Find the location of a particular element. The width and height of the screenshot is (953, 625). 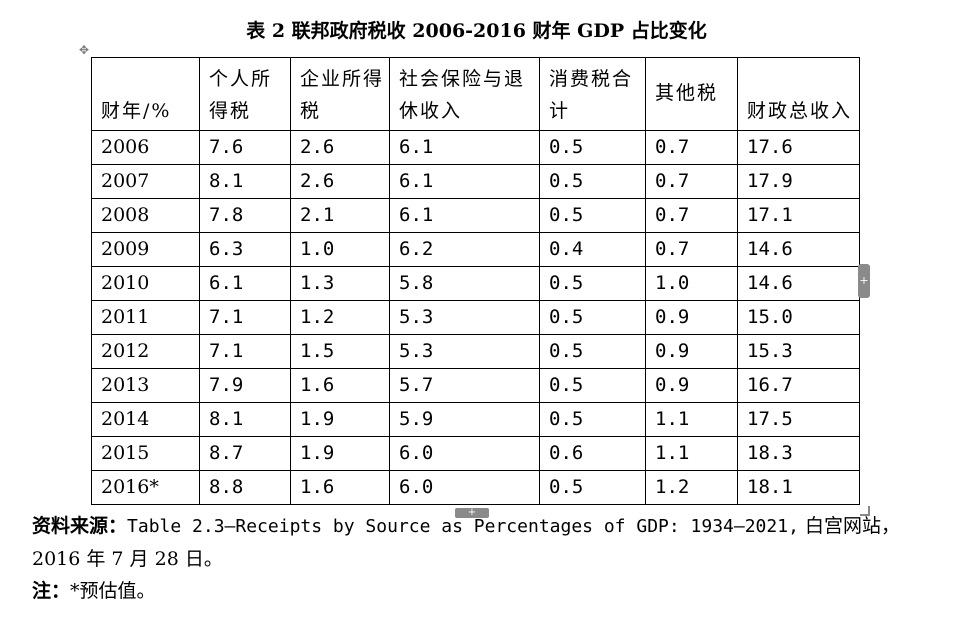

cell-personal-income-tax: 8.1 is located at coordinates (245, 181).